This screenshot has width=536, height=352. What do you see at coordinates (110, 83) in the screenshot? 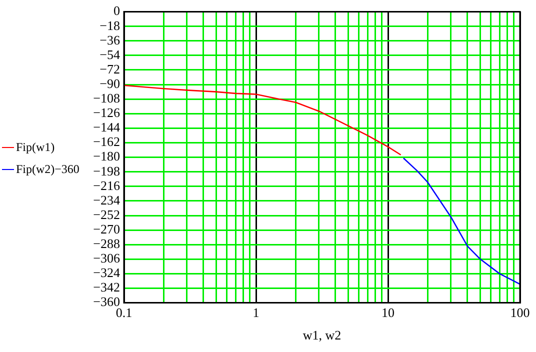
I see `y-tick-label: −90` at bounding box center [110, 83].